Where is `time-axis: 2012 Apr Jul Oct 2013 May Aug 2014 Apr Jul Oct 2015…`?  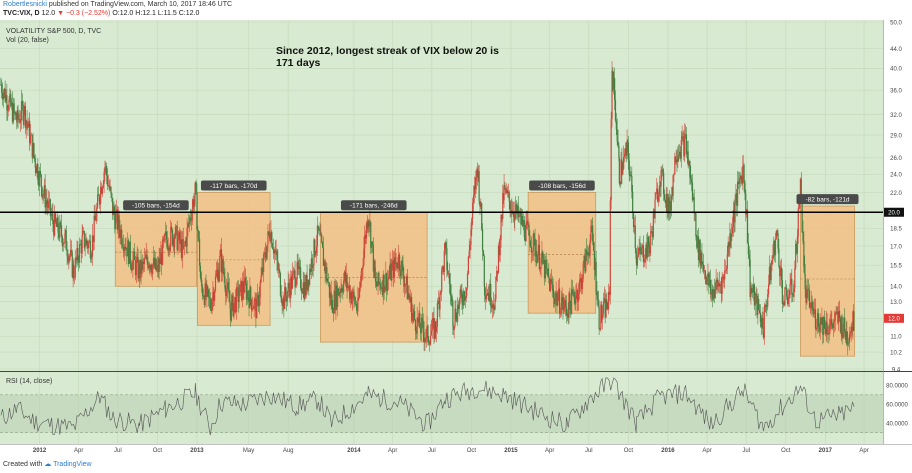
time-axis: 2012 Apr Jul Oct 2013 May Aug 2014 Apr Jul Oct 2015… is located at coordinates (451, 451).